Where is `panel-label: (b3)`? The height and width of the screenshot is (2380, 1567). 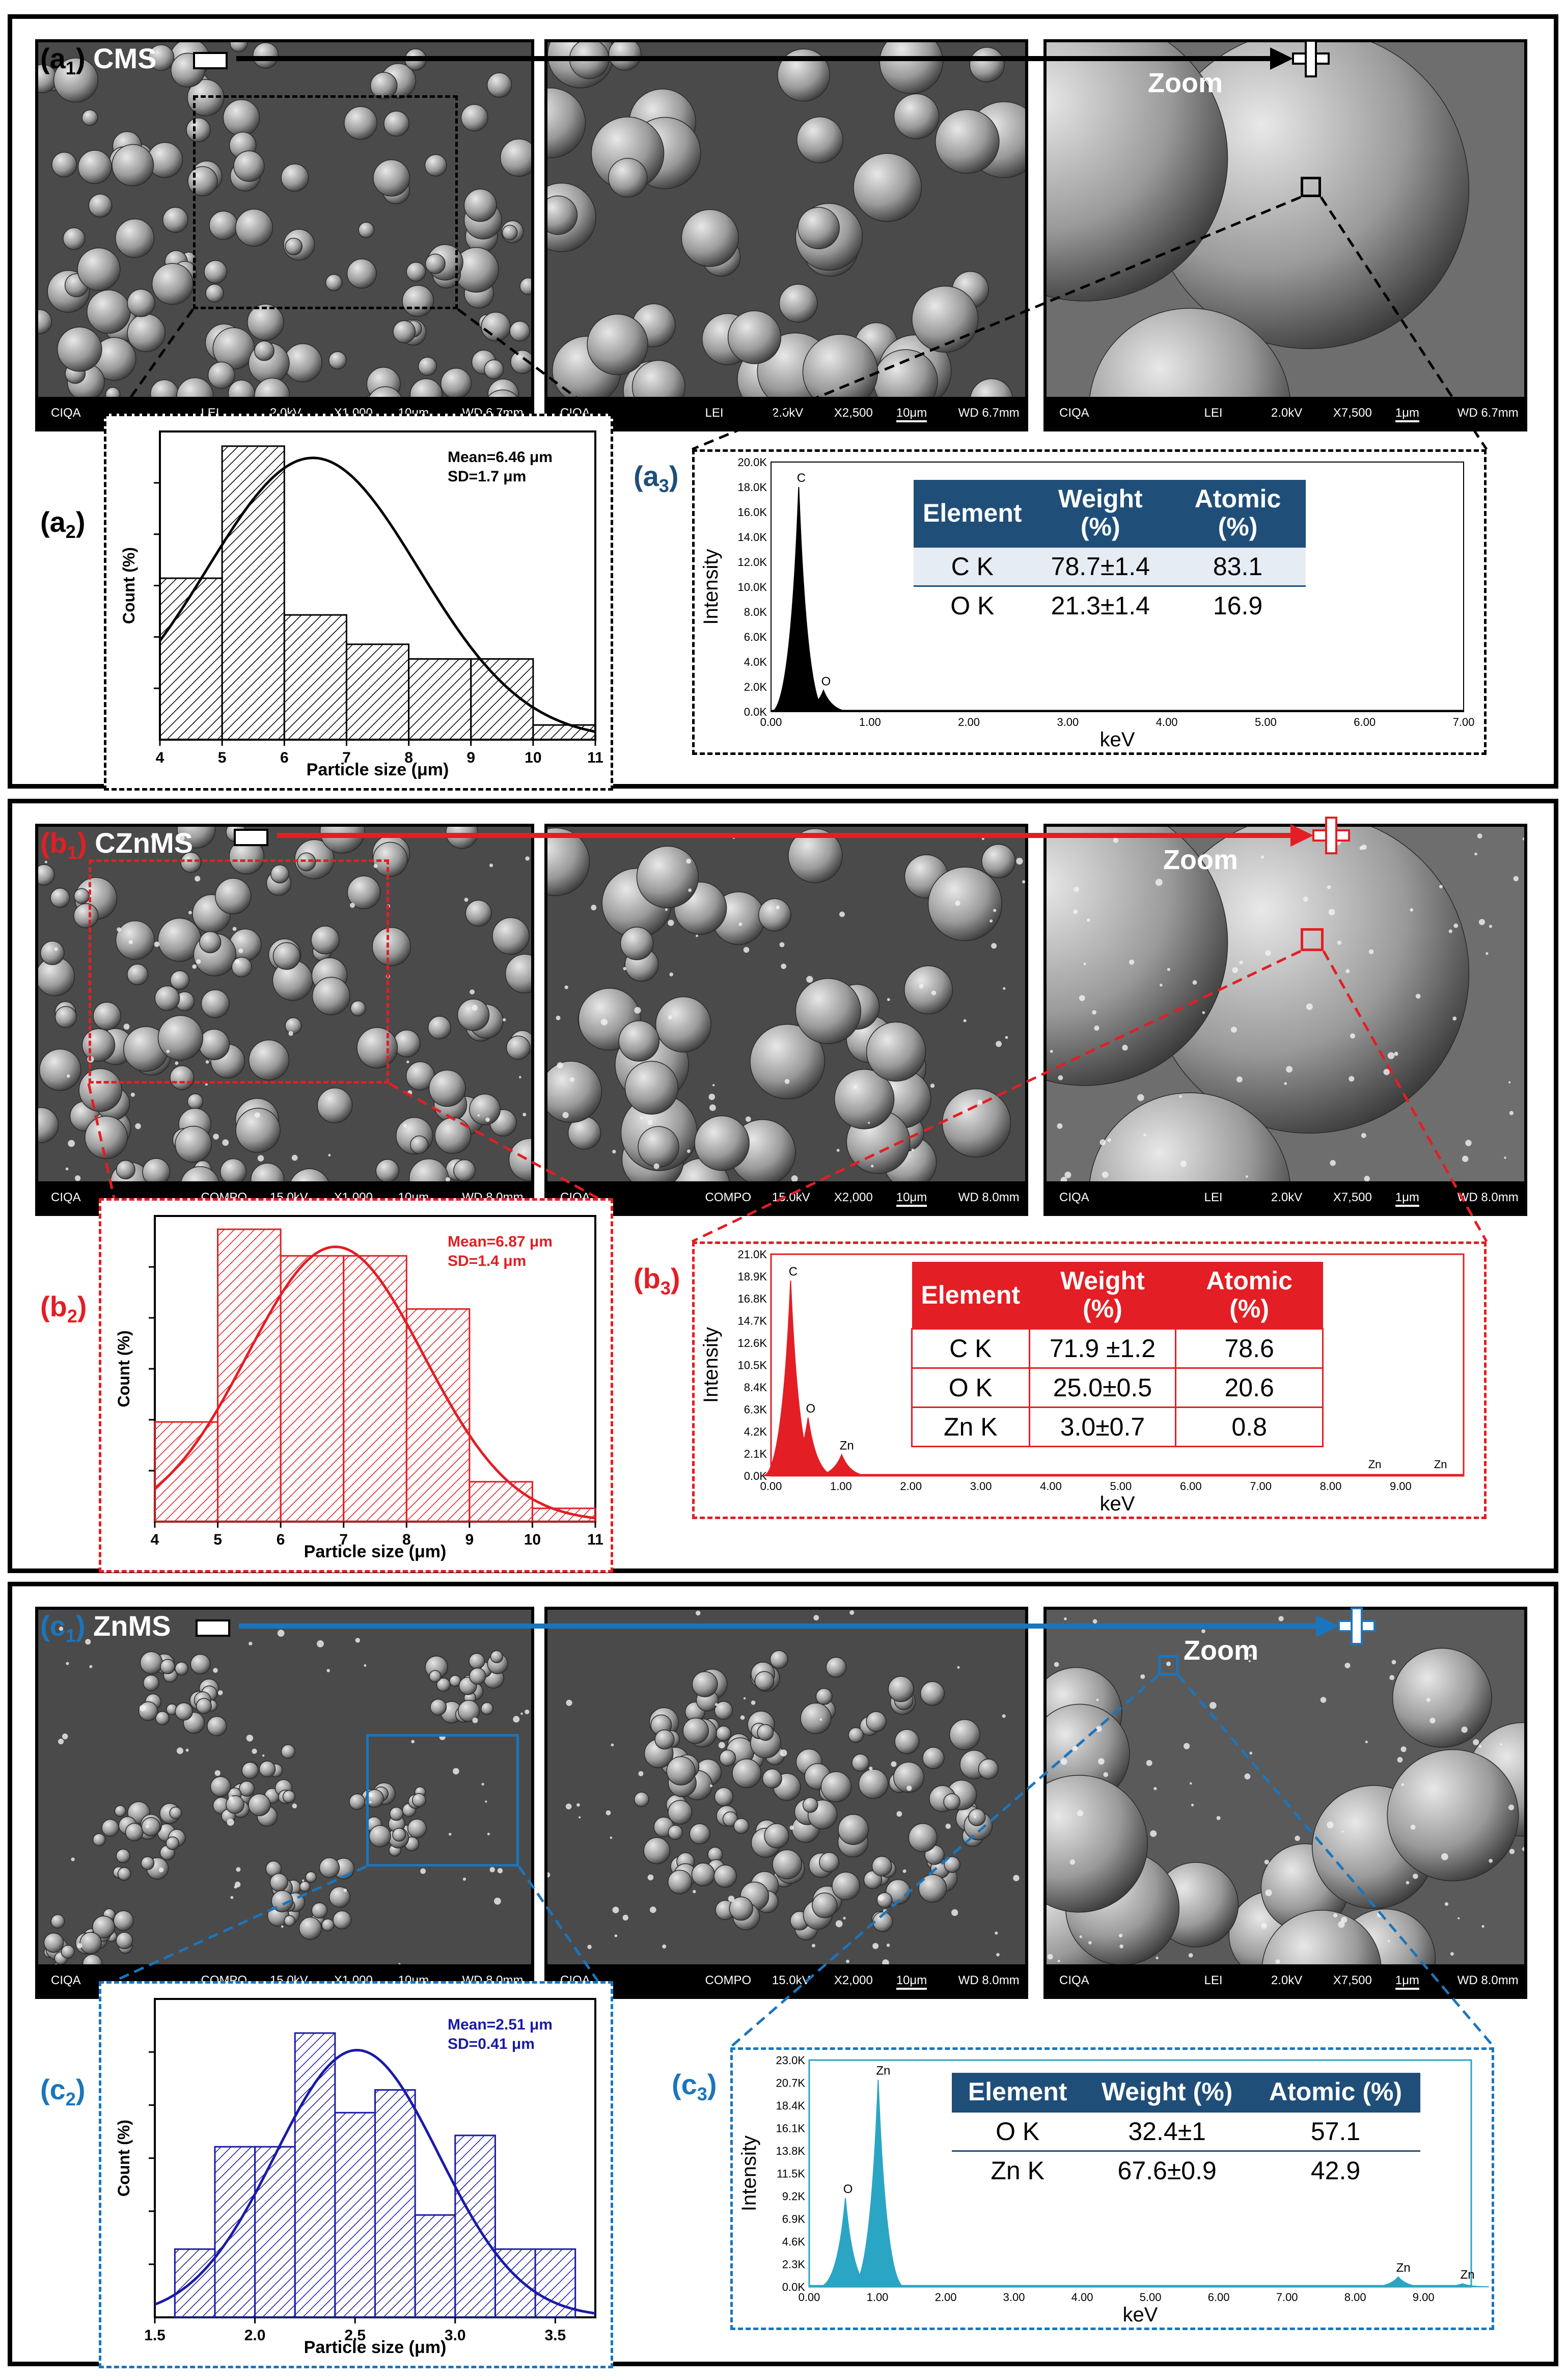
panel-label: (b3) is located at coordinates (657, 1280).